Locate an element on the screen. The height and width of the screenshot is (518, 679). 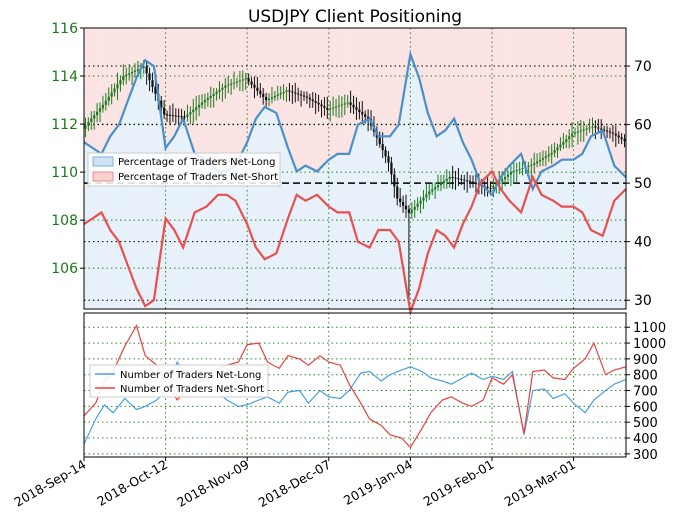
date-axis-tick-label: 2019-Feb-01 is located at coordinates (459, 483).